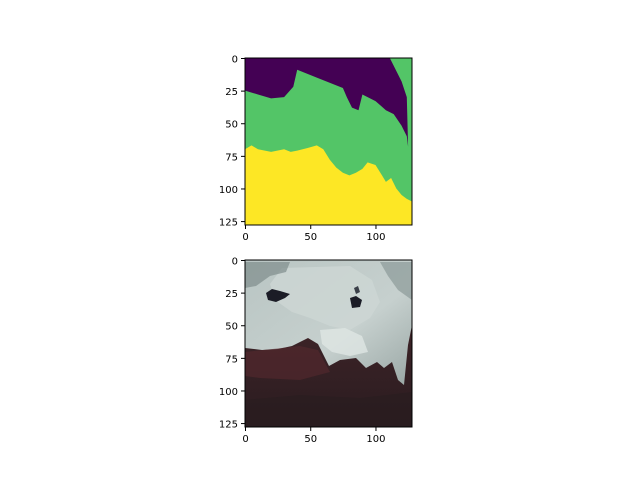 The width and height of the screenshot is (640, 480). I want to click on ice-texture-dark, so click(267, 275).